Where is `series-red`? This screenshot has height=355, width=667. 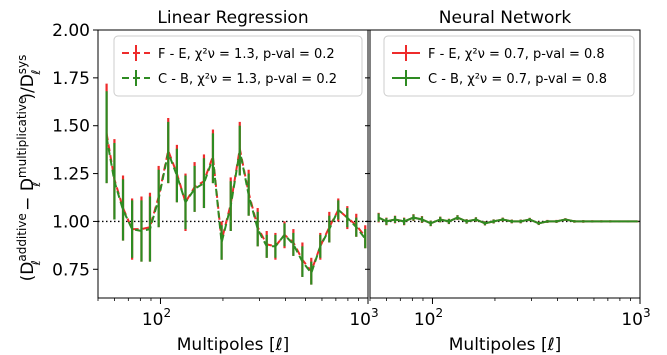 series-red is located at coordinates (508, 219).